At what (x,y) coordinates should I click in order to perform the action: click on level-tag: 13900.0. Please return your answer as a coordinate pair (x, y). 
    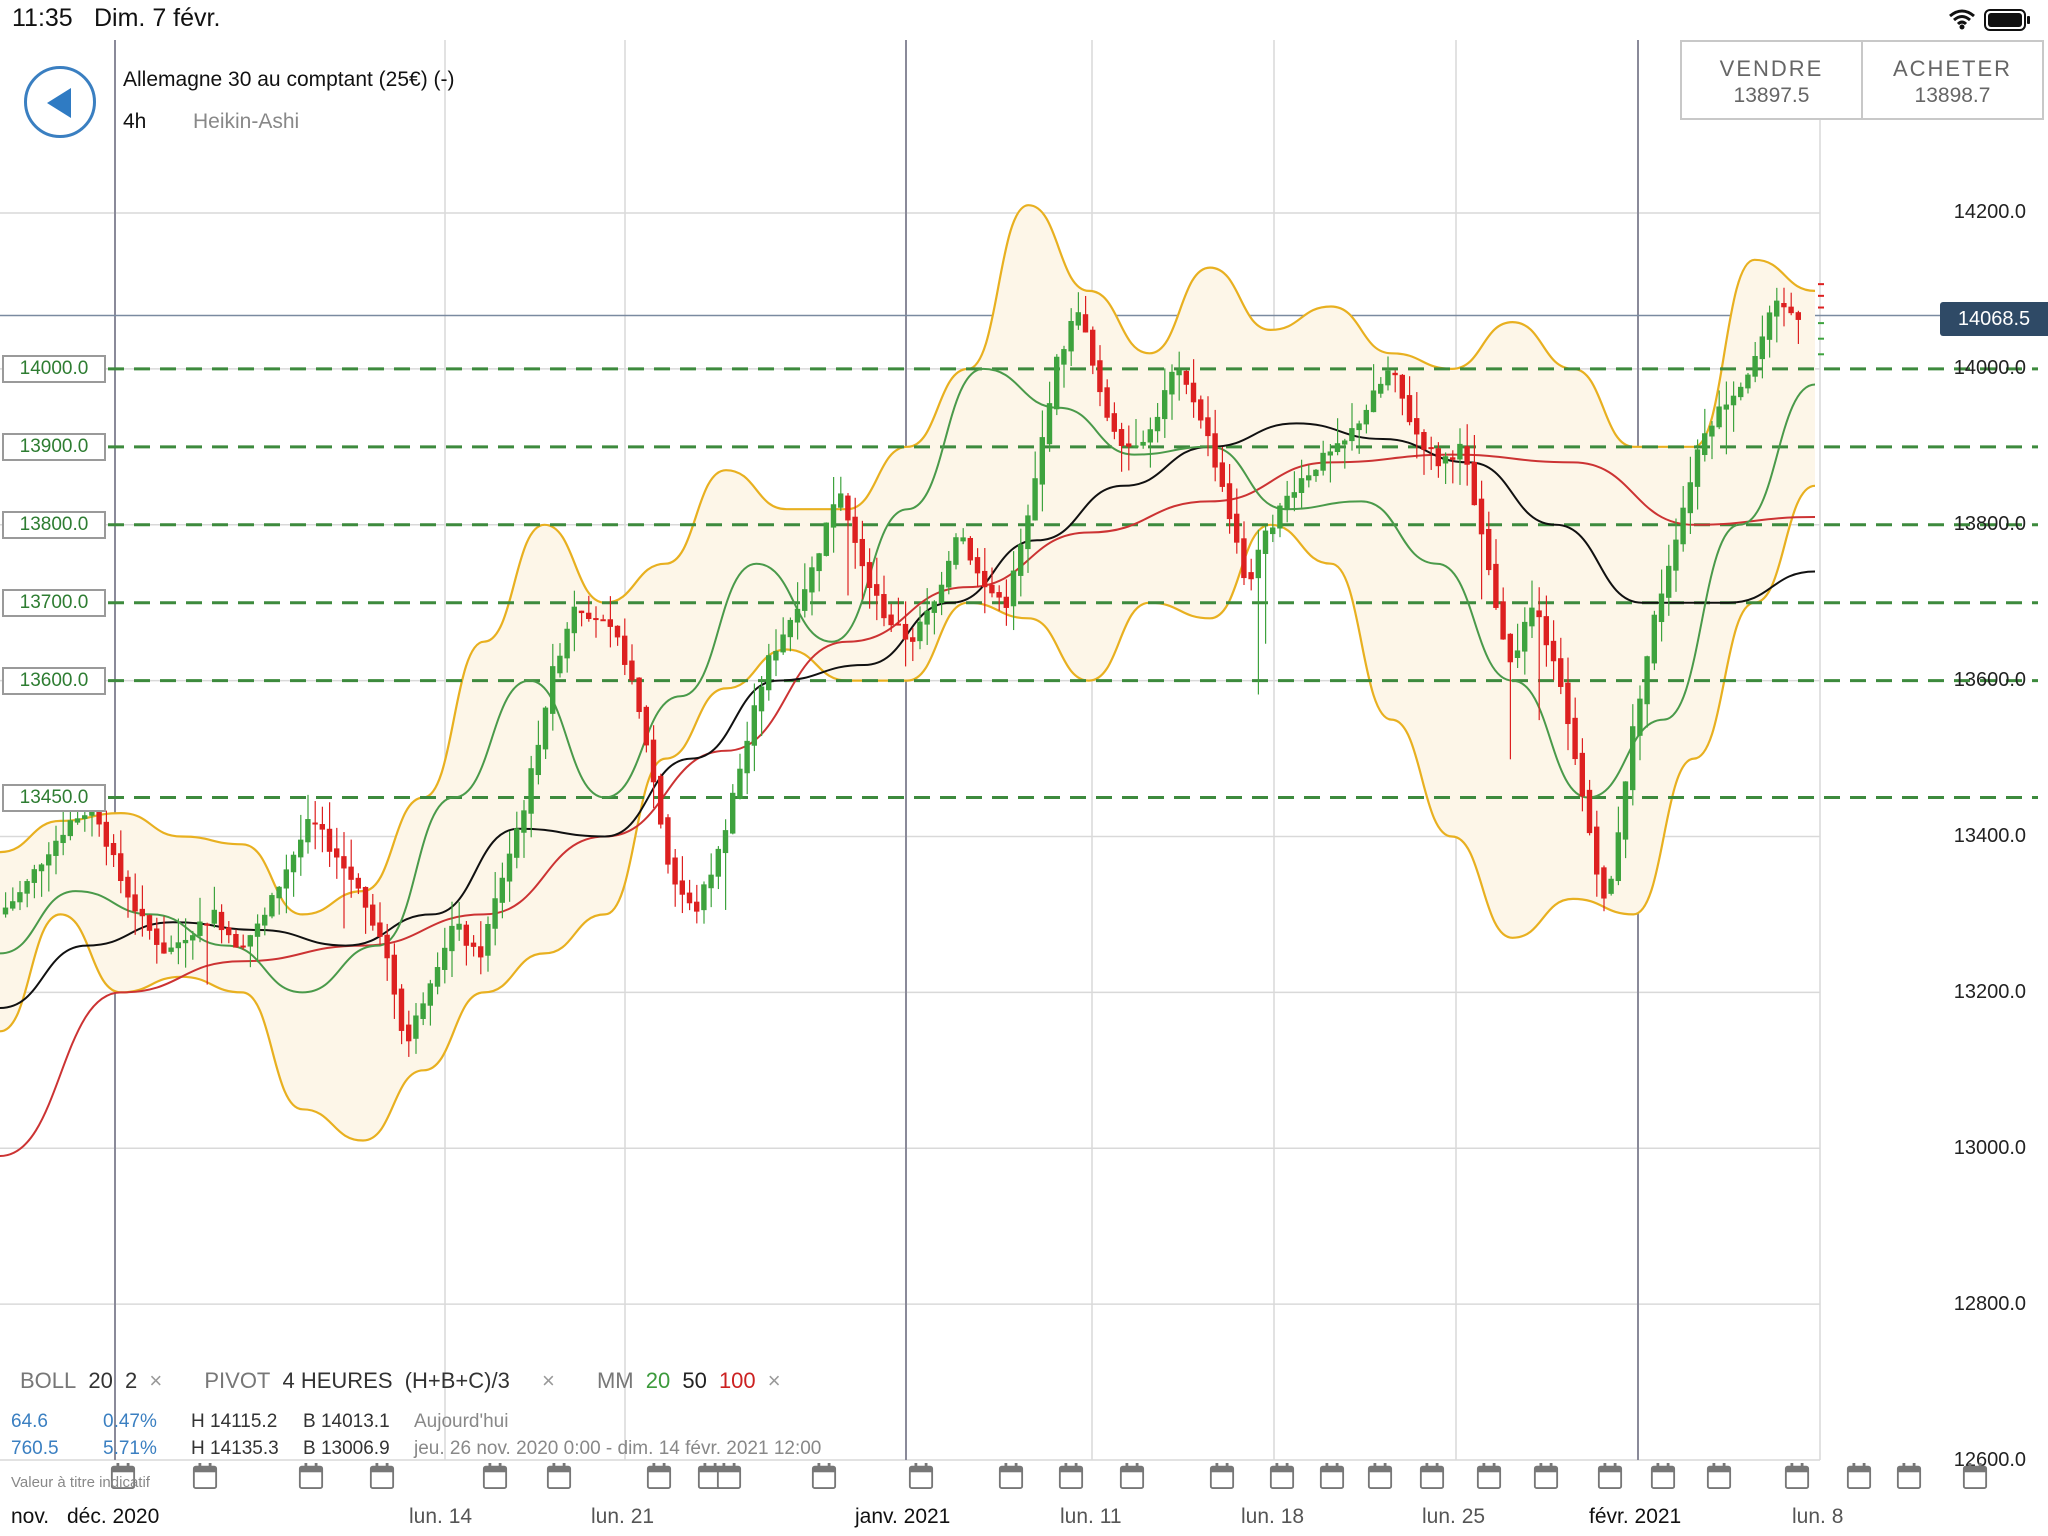
    Looking at the image, I should click on (54, 447).